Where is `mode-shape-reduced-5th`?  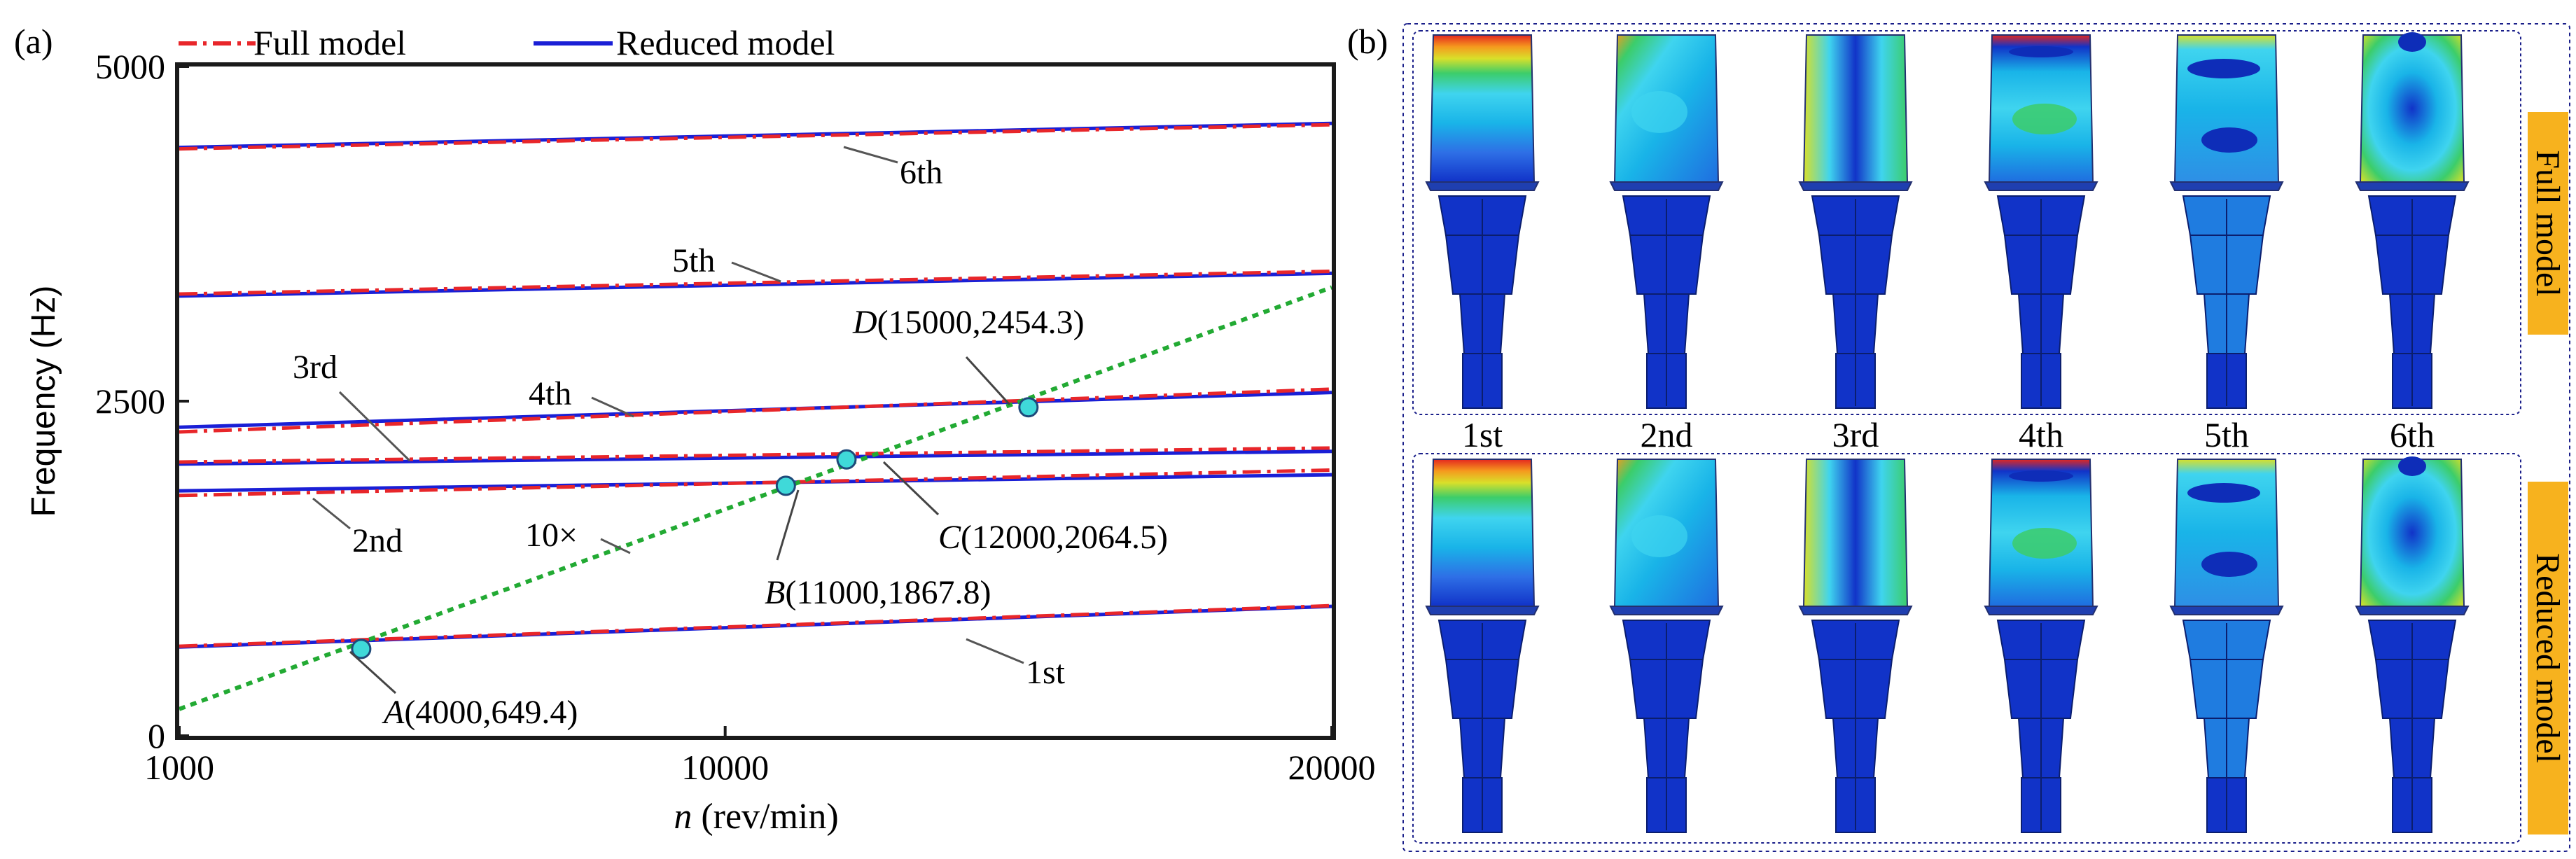
mode-shape-reduced-5th is located at coordinates (2226, 646).